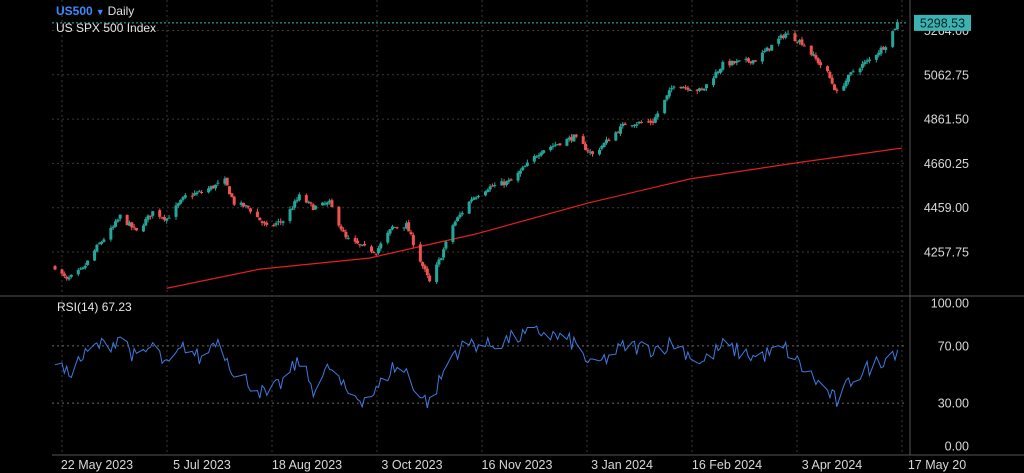  What do you see at coordinates (121, 11) in the screenshot?
I see `timeframe-selector: Daily` at bounding box center [121, 11].